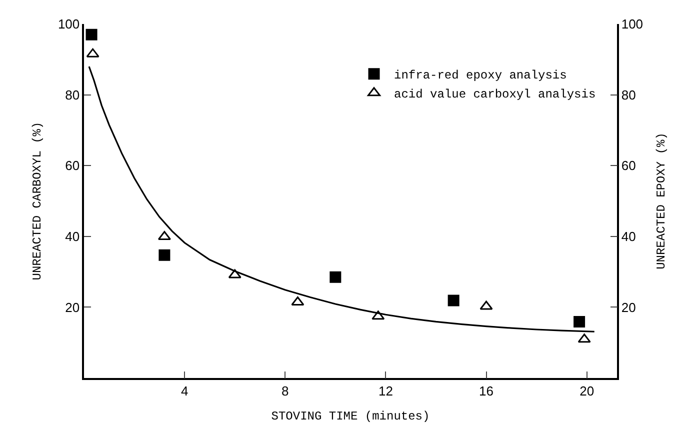  I want to click on y-tick-label: 60, so click(72, 166).